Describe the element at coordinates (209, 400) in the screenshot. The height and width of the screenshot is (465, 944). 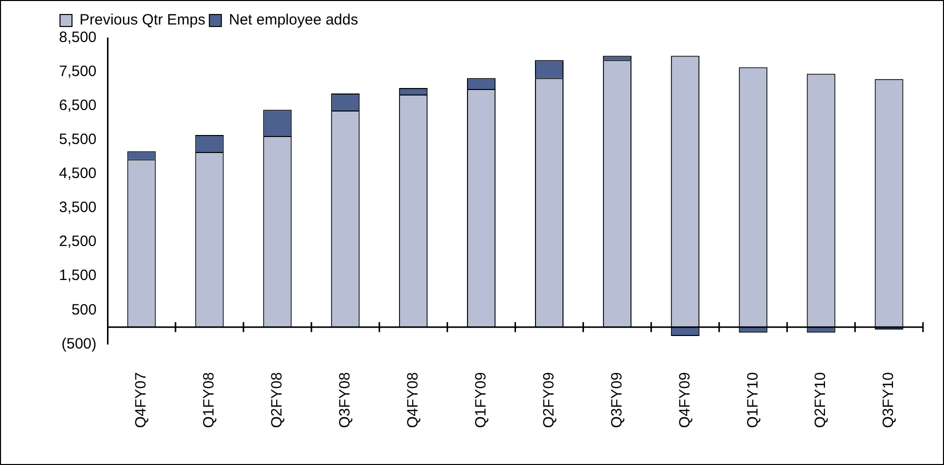
I see `x-tick-label: Q1FY08` at that location.